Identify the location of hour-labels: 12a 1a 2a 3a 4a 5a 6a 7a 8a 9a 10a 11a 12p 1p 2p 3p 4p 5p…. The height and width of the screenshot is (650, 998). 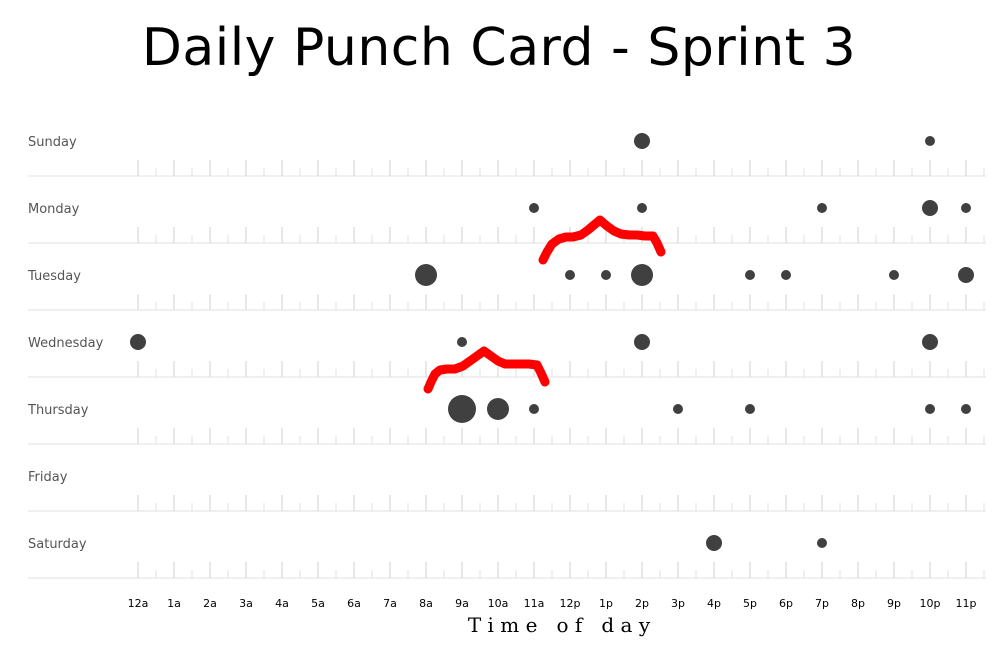
(552, 603).